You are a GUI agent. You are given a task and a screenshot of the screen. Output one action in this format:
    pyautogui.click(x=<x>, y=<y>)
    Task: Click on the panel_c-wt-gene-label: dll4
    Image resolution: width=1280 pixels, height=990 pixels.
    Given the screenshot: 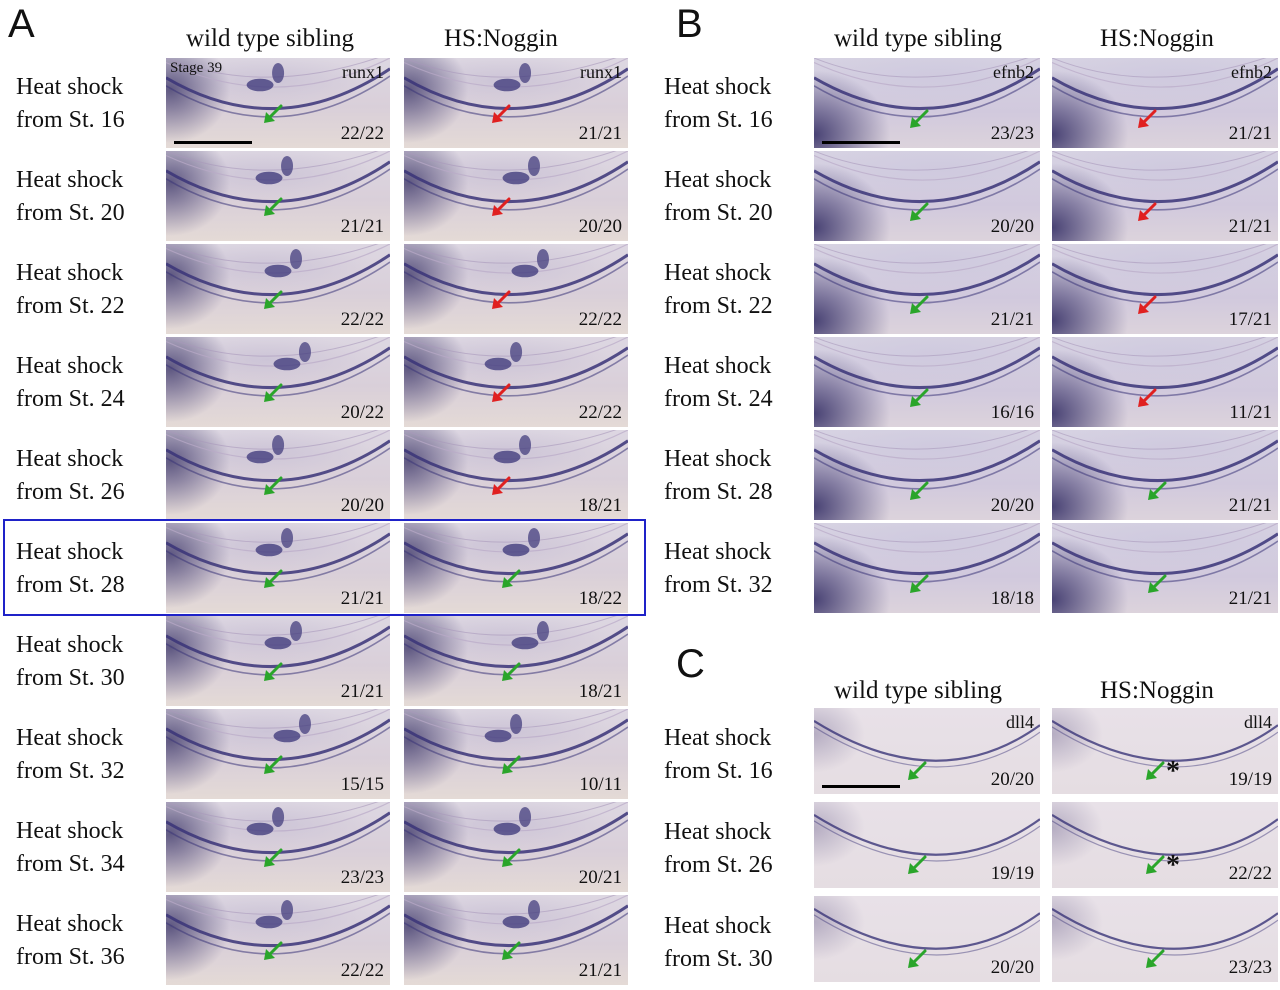 What is the action you would take?
    pyautogui.click(x=1019, y=722)
    